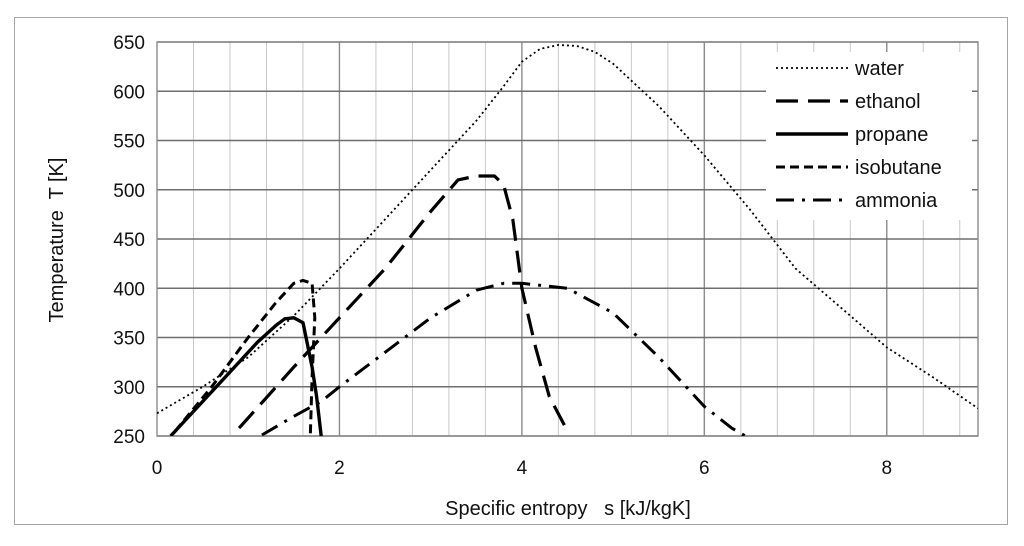  What do you see at coordinates (129, 289) in the screenshot?
I see `y-tick-label: 400` at bounding box center [129, 289].